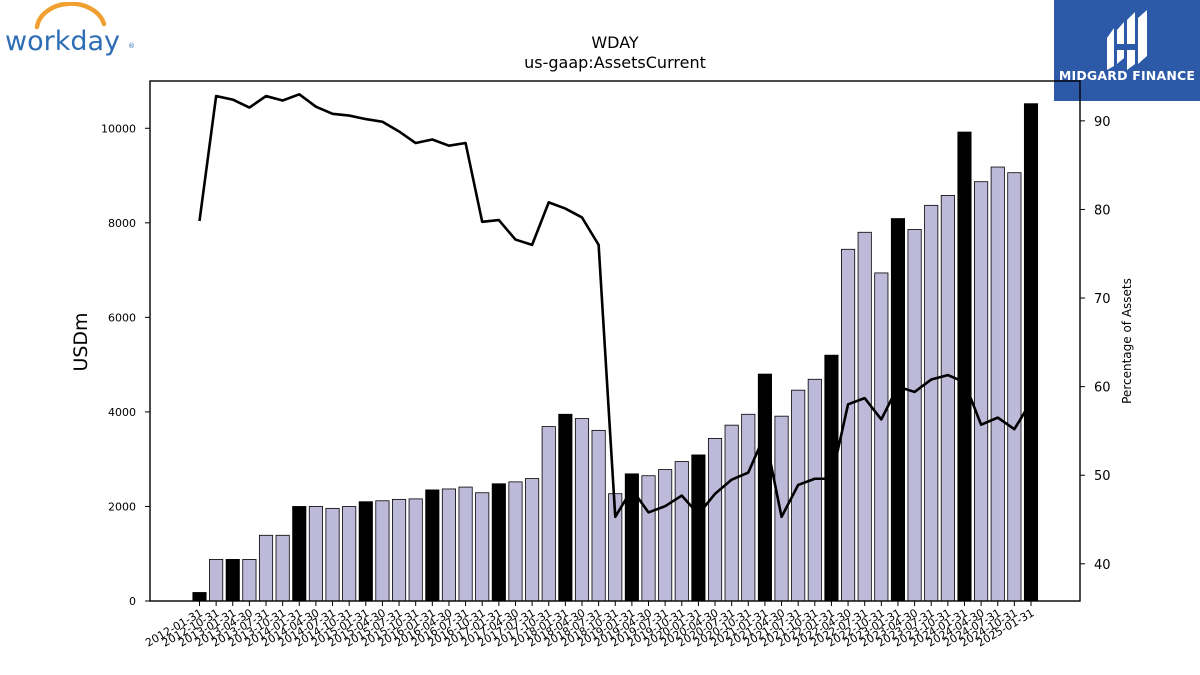 The height and width of the screenshot is (675, 1200). Describe the element at coordinates (81, 341) in the screenshot. I see `y-axis-label: USDm` at that location.